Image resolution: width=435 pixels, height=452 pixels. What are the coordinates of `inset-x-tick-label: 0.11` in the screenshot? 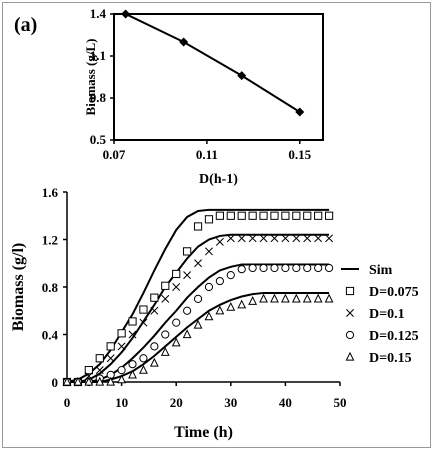 It's located at (207, 154).